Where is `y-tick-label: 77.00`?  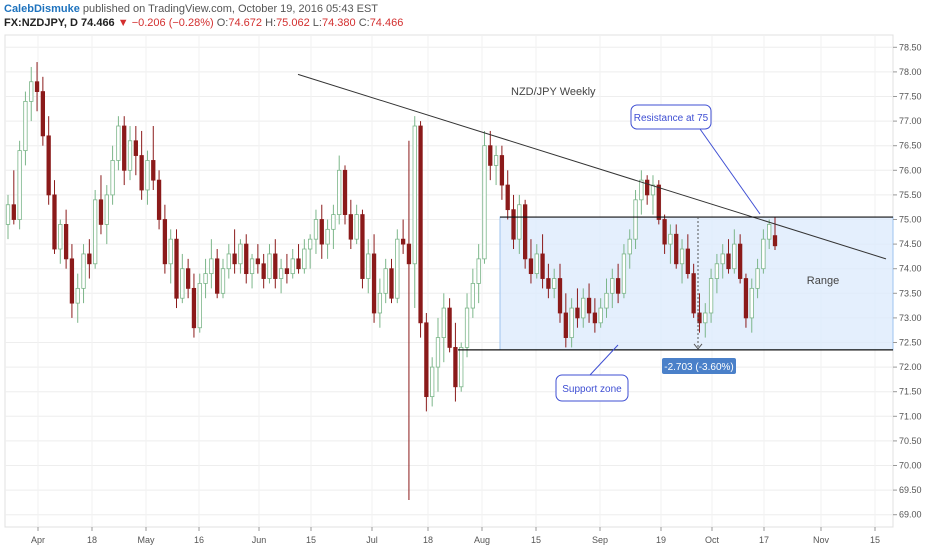 y-tick-label: 77.00 is located at coordinates (910, 121).